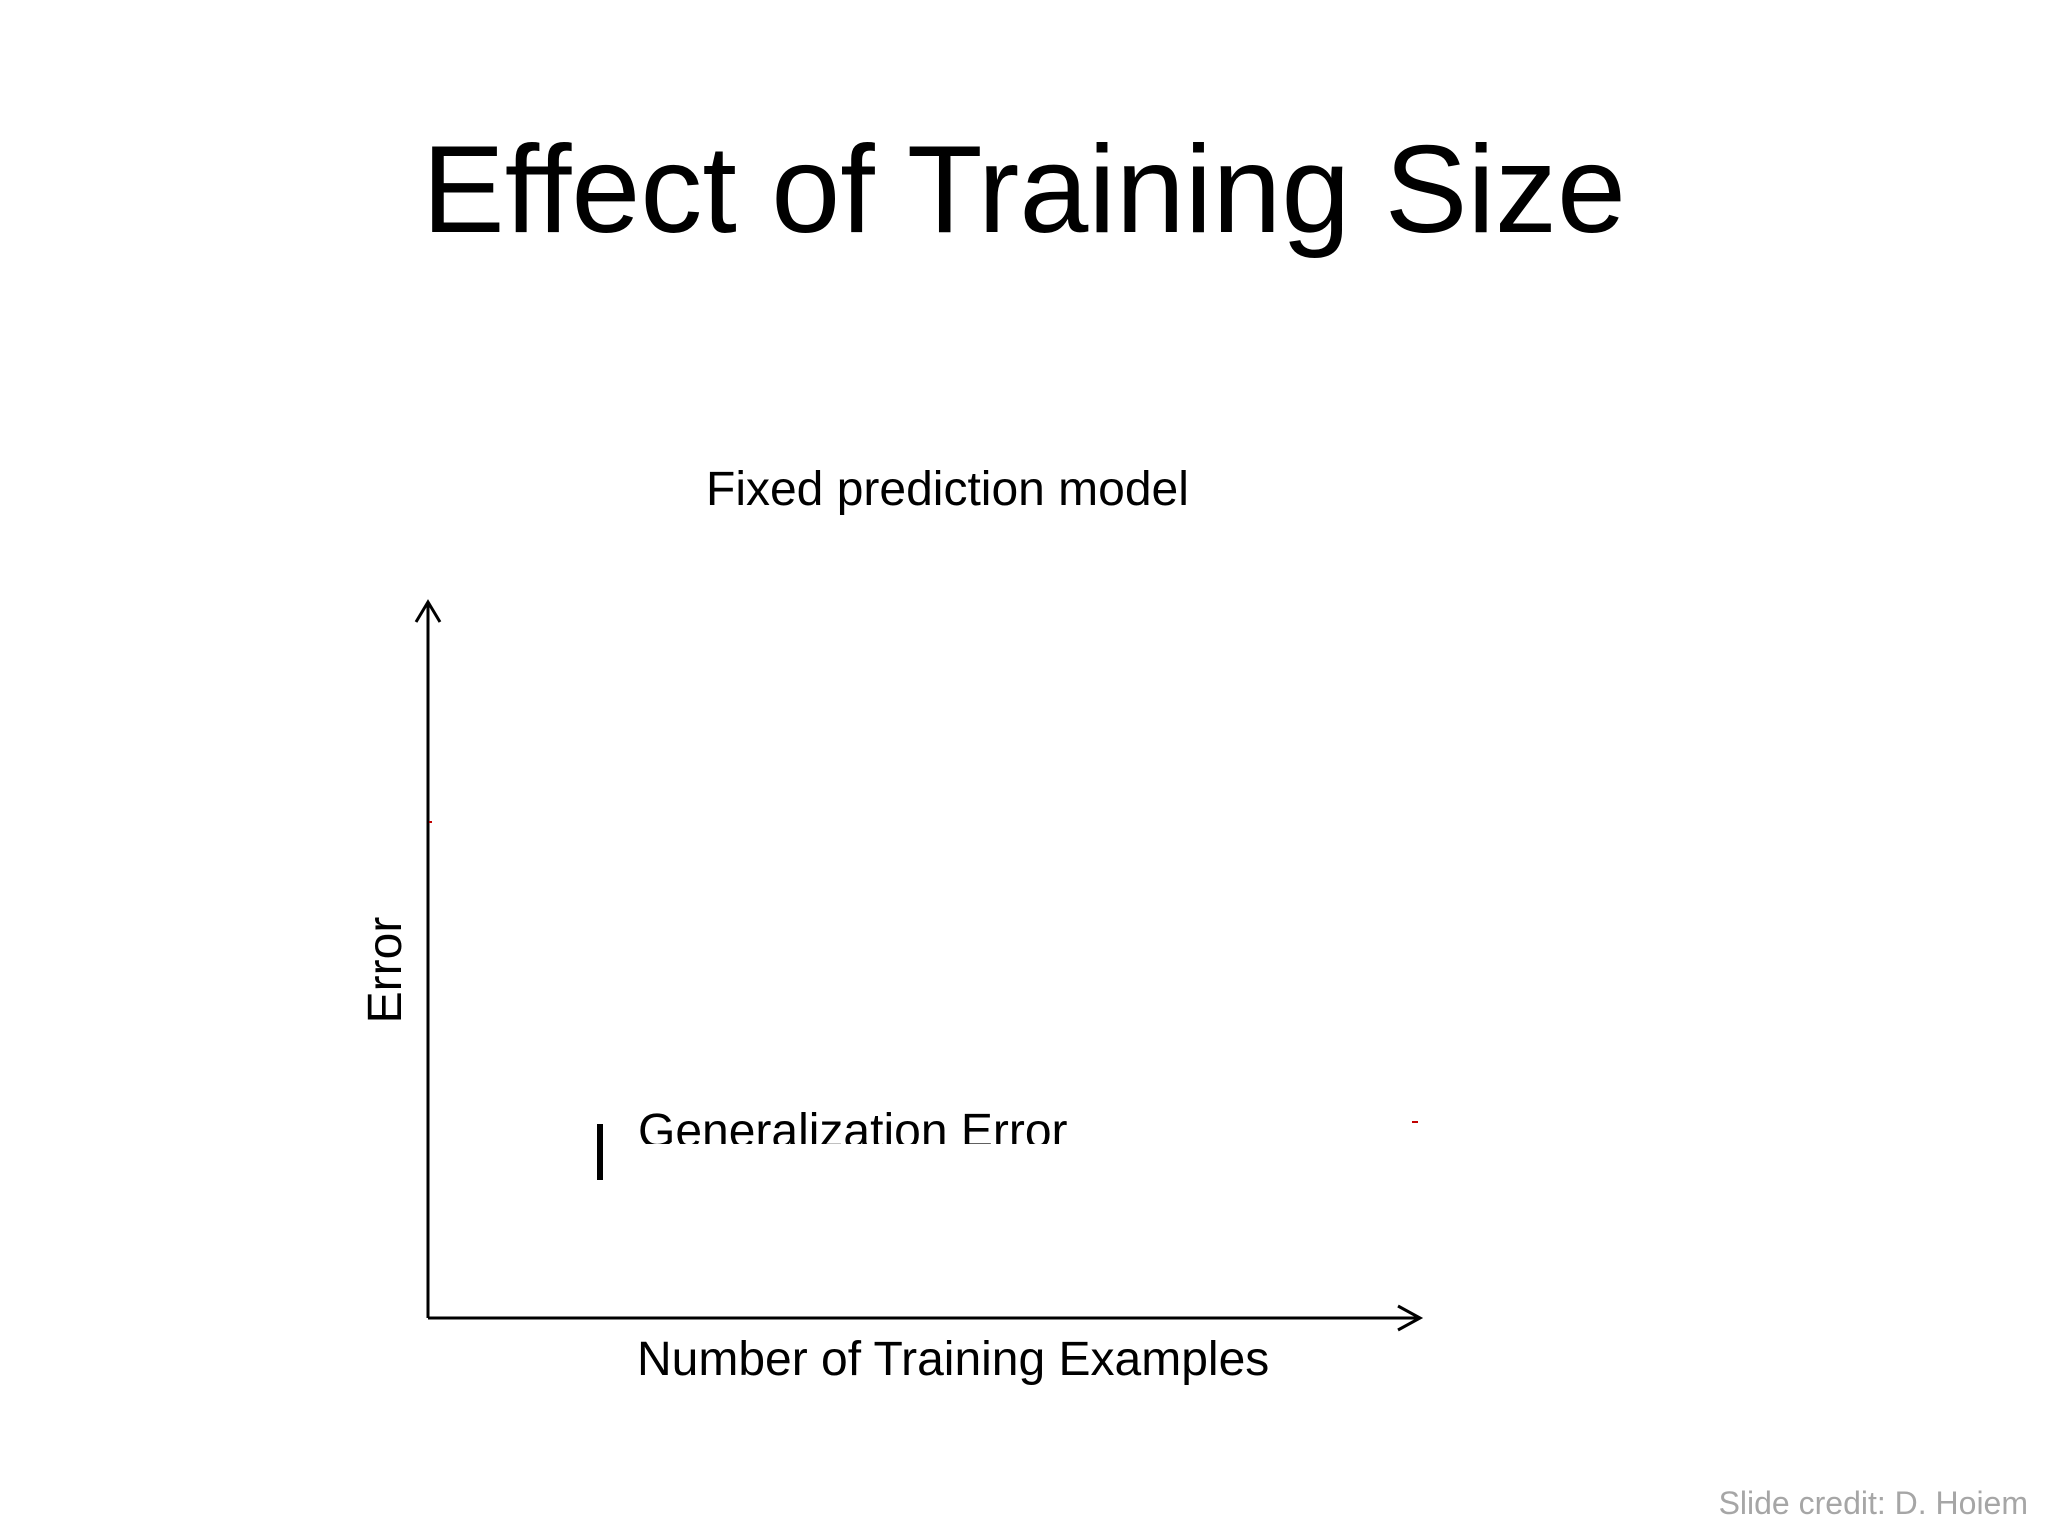 This screenshot has height=1536, width=2048. I want to click on x-axis-label: Number of Training Examples, so click(953, 1359).